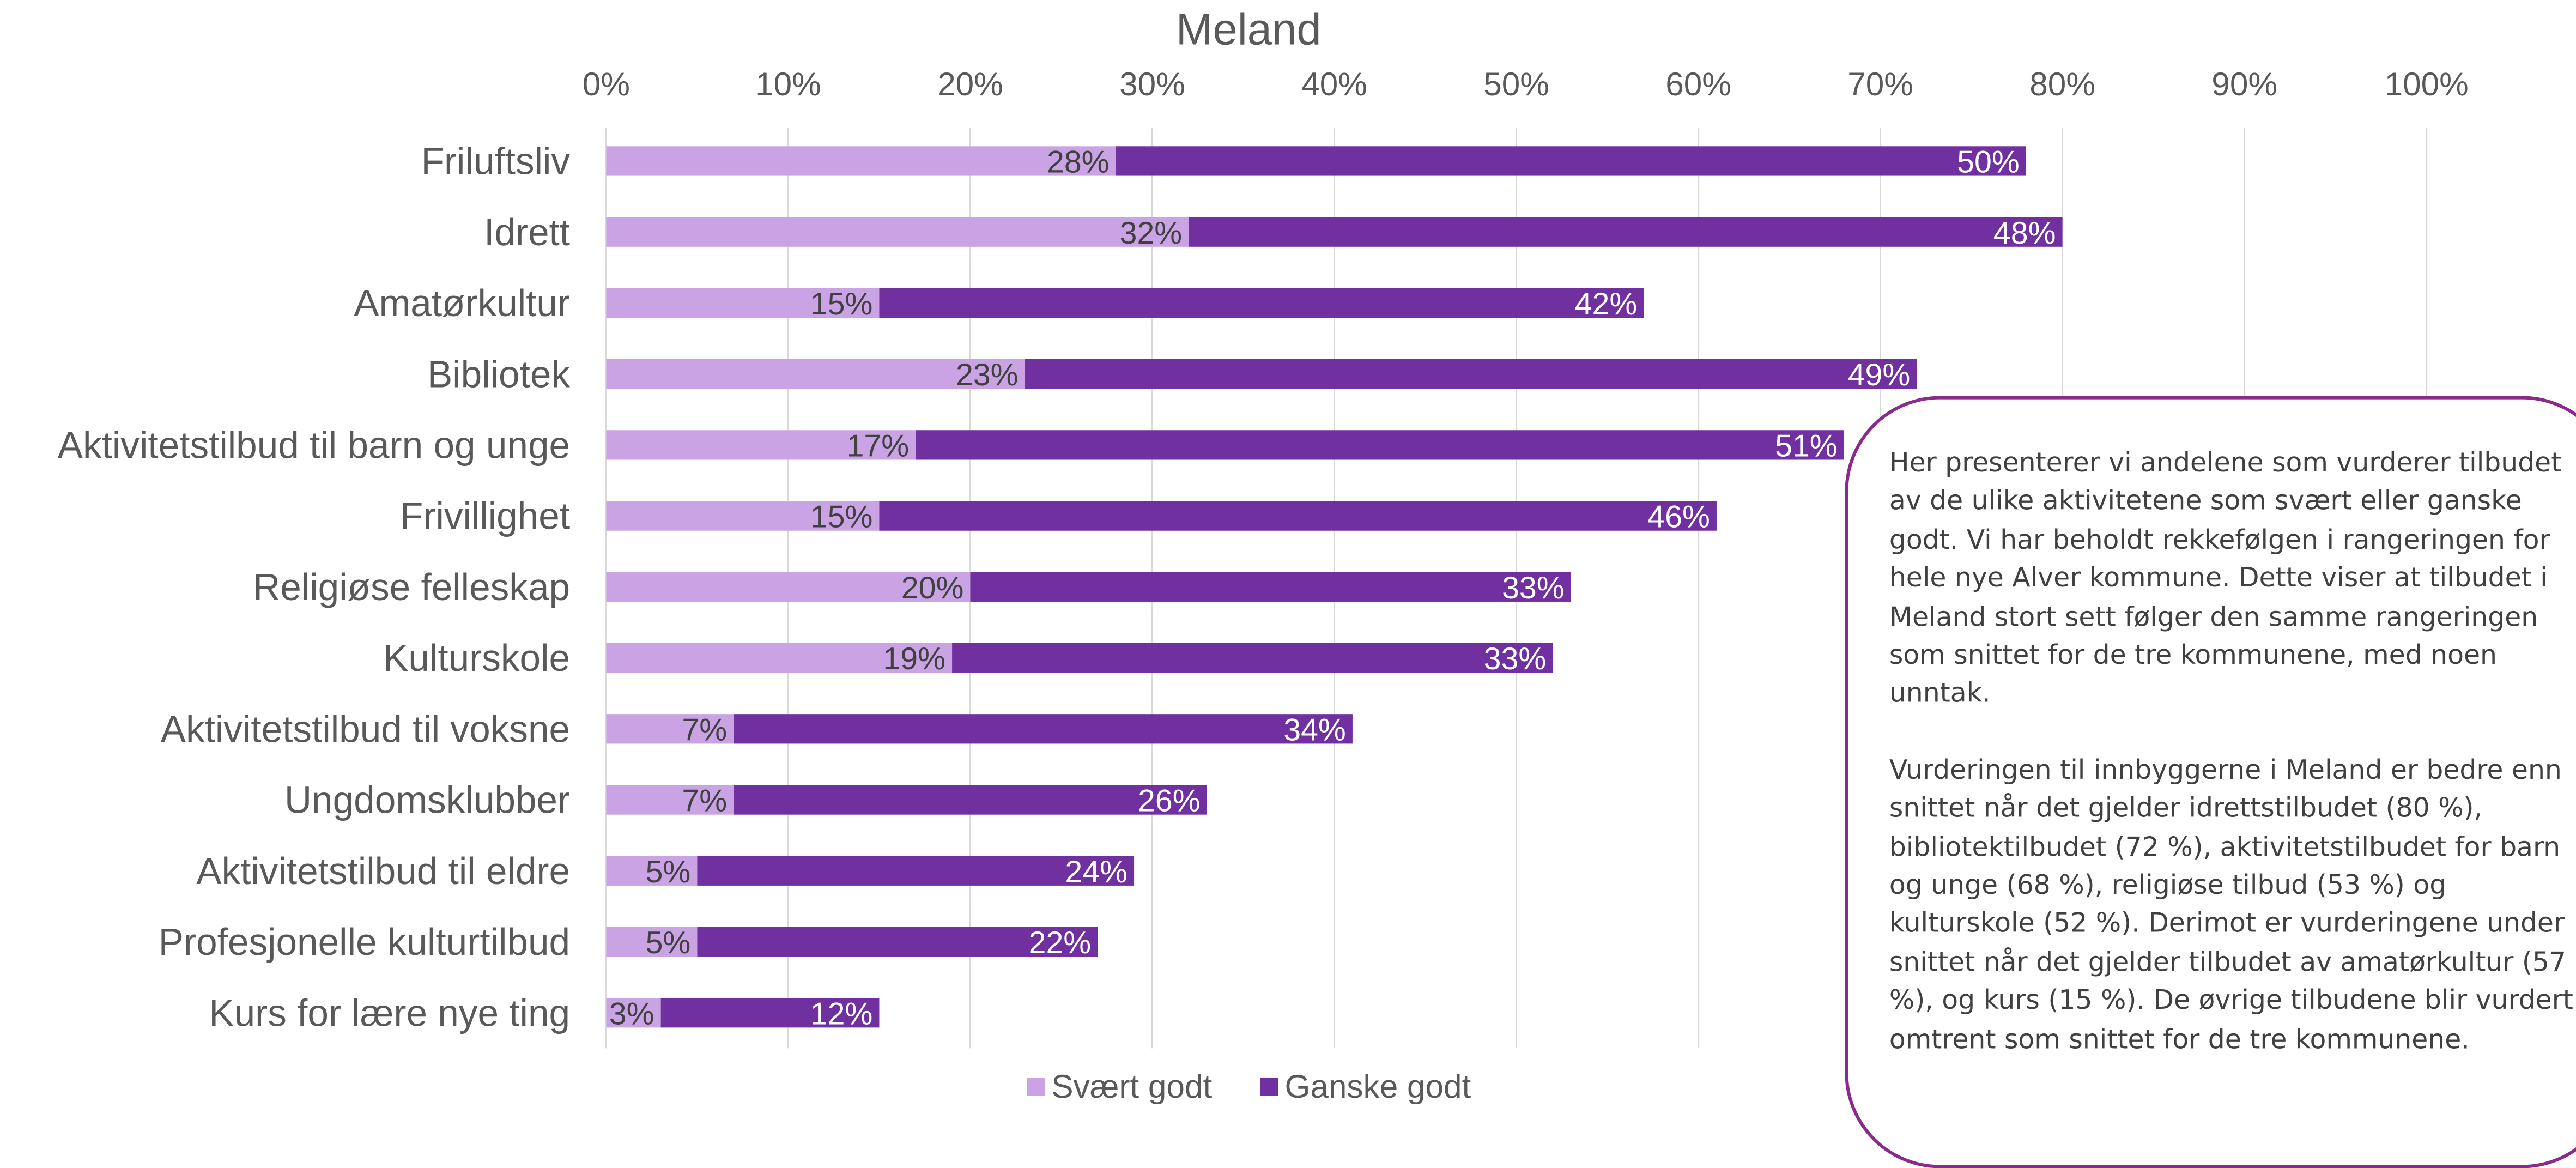  Describe the element at coordinates (1880, 83) in the screenshot. I see `x-tick-label-7: 70%` at that location.